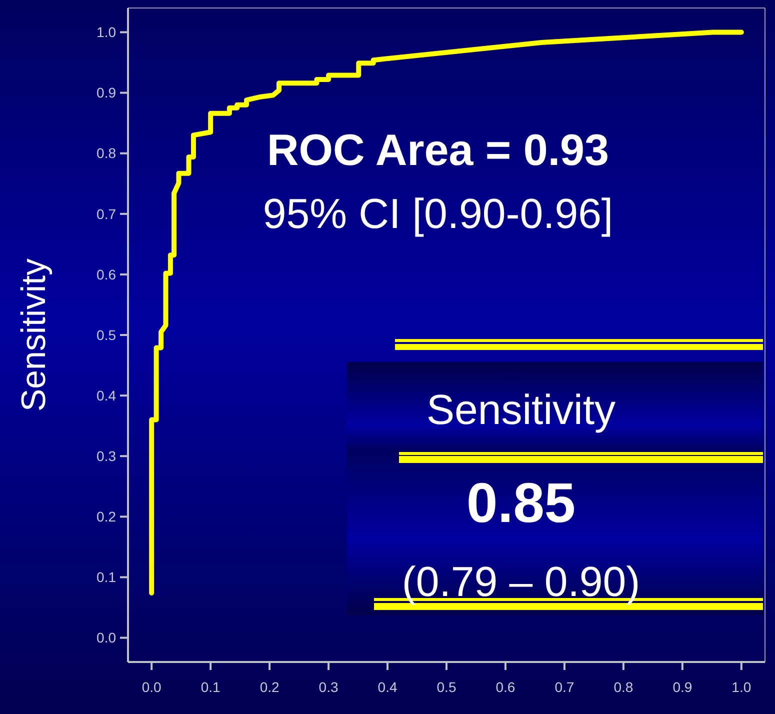  I want to click on annotation: 95% CI [0.90-0.96], so click(438, 213).